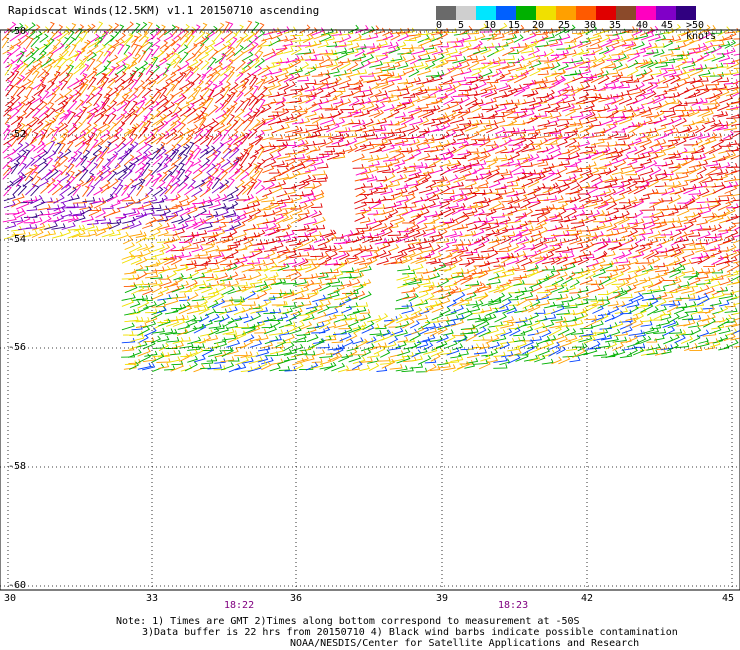  Describe the element at coordinates (587, 598) in the screenshot. I see `longitude-label: 42` at that location.